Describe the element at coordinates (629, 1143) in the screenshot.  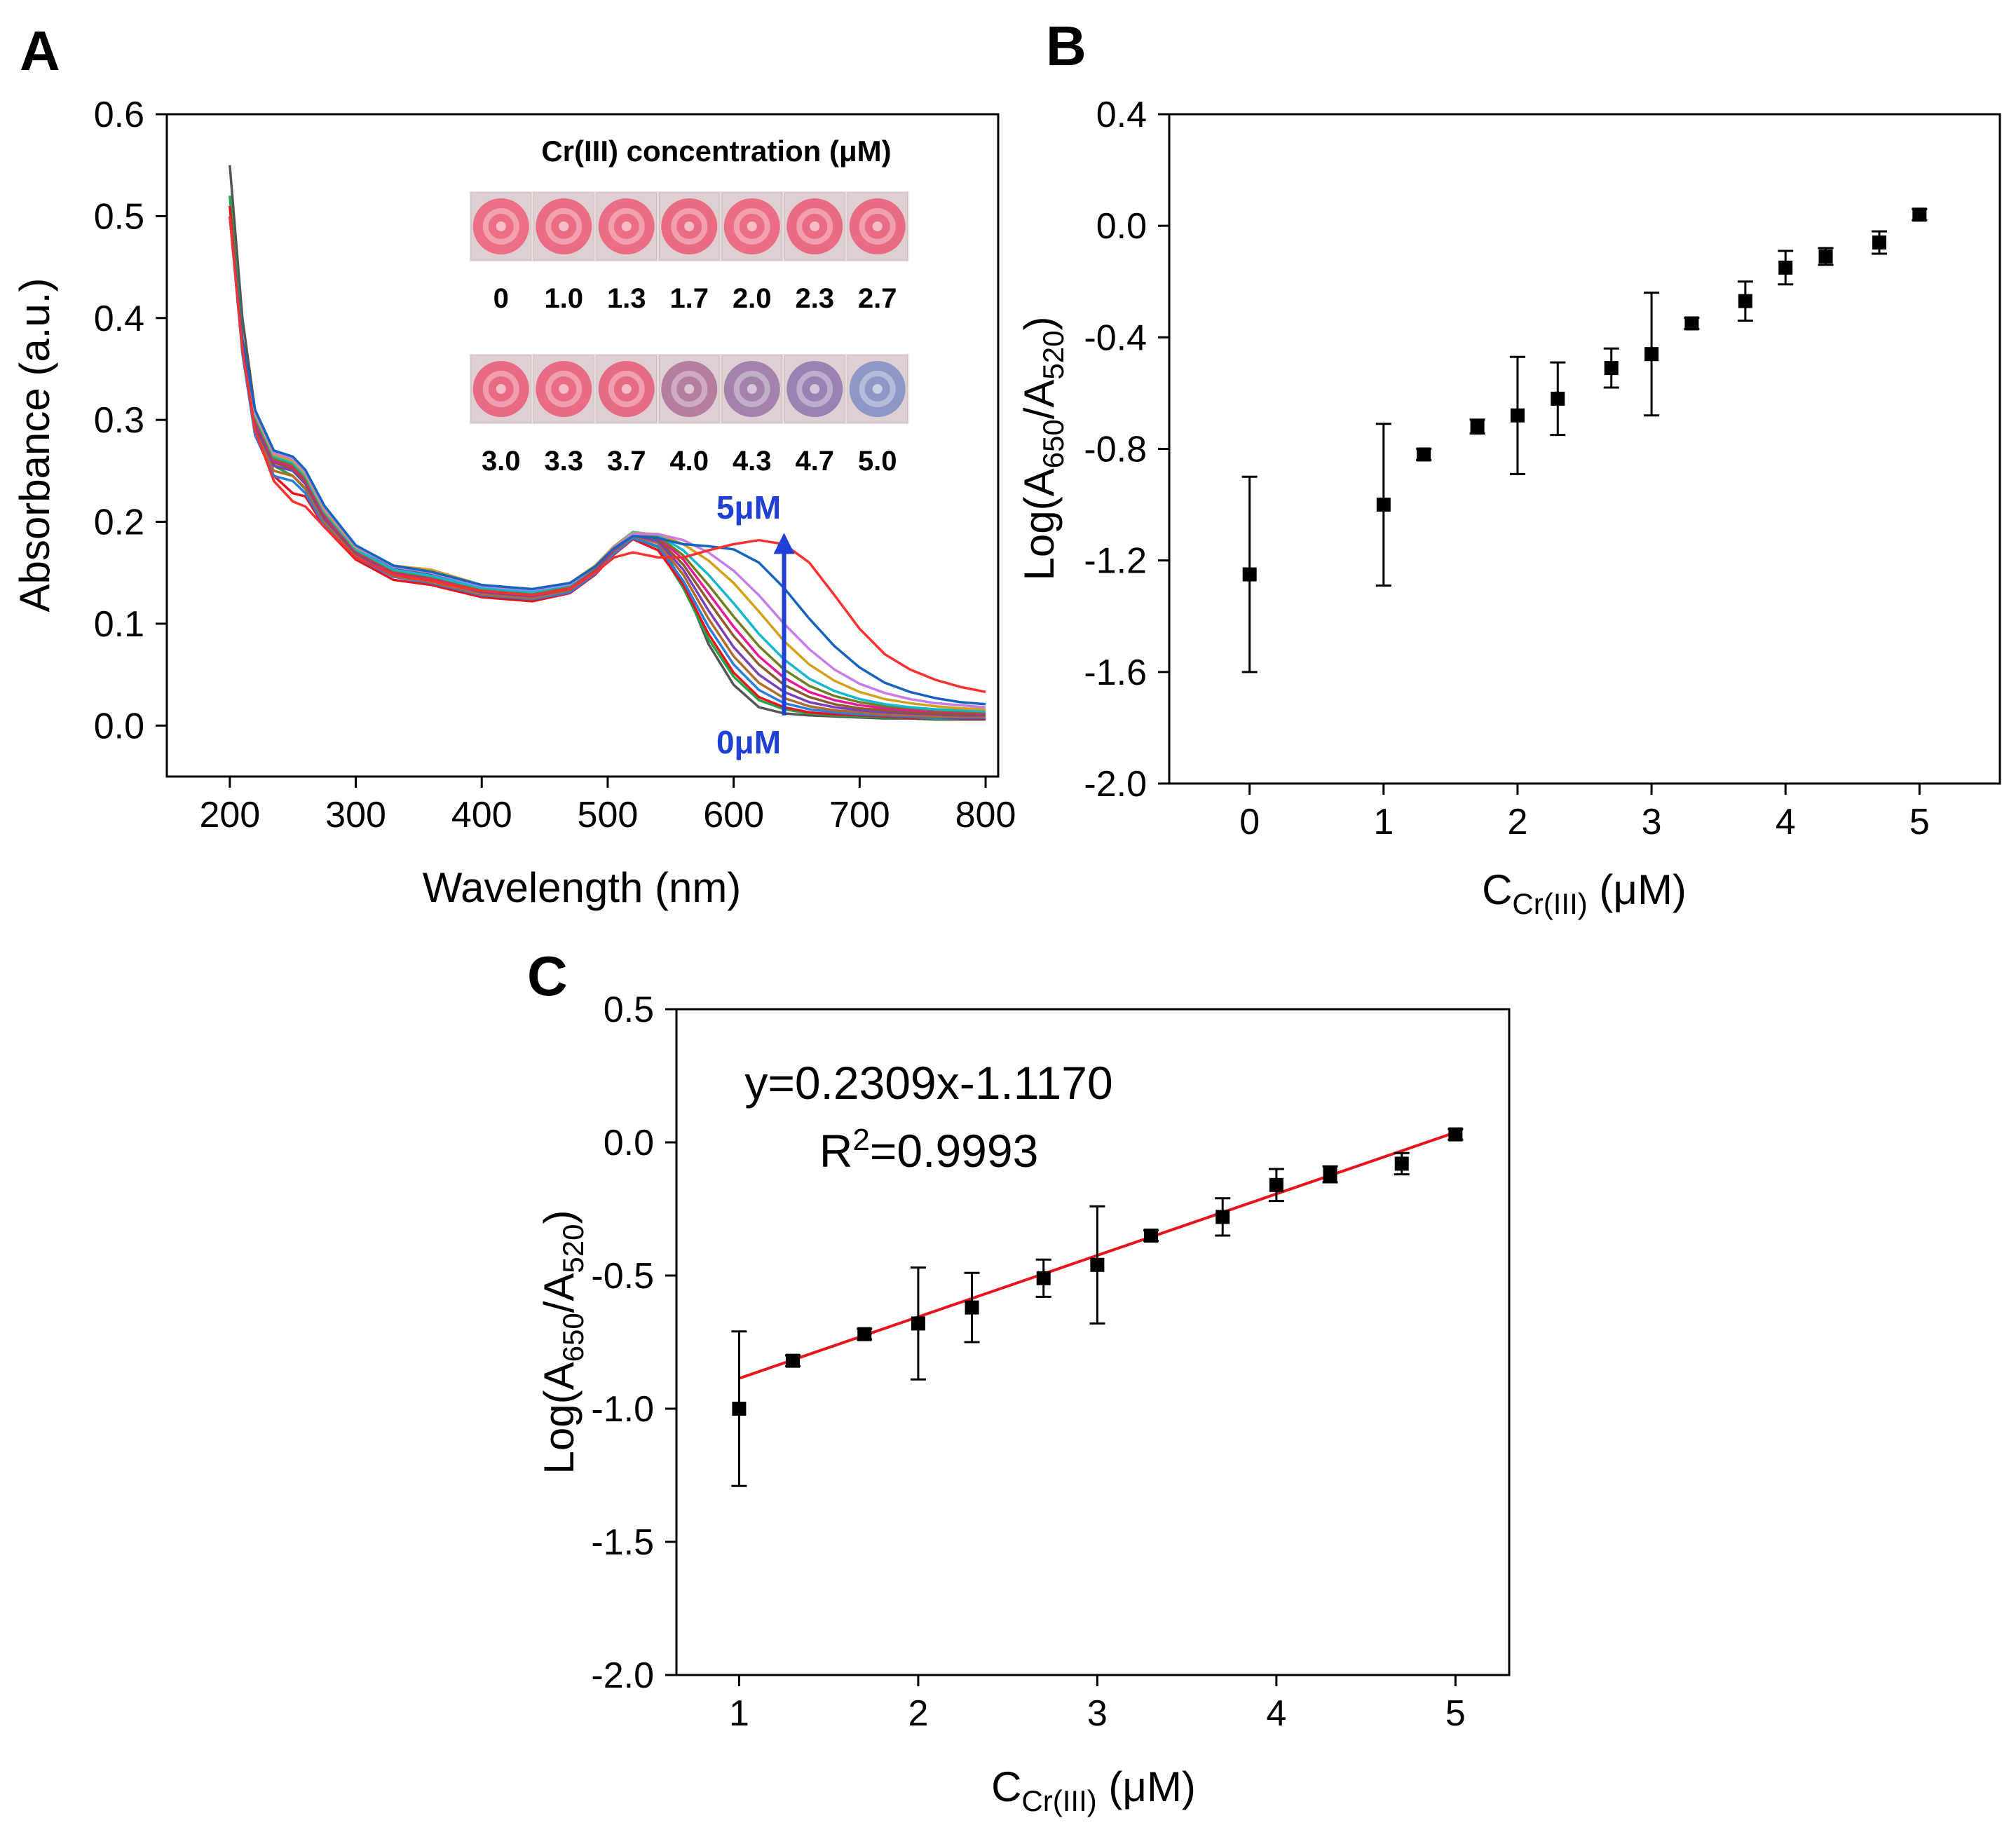
I see `panel-c-y-tick-label: 0.0` at that location.